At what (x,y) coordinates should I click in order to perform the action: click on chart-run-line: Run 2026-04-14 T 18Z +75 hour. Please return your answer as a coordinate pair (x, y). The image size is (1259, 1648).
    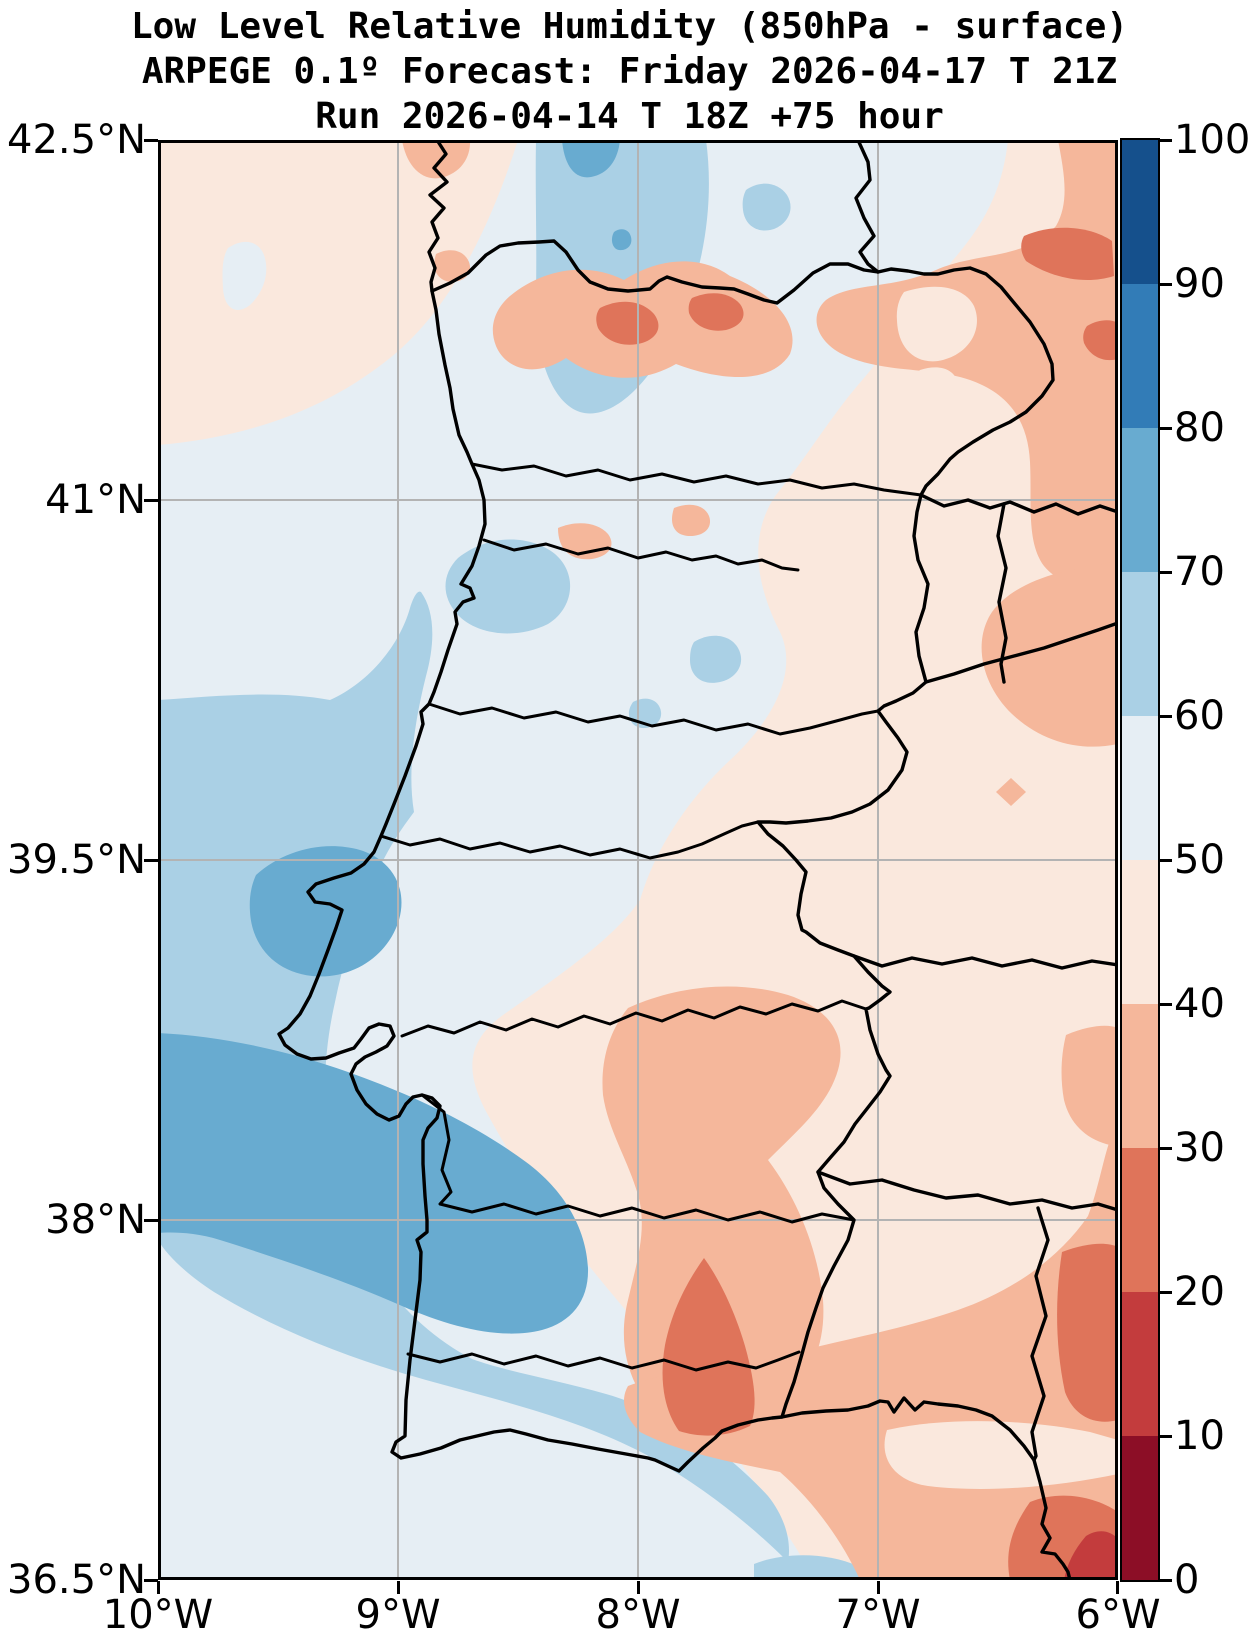
    Looking at the image, I should click on (629, 116).